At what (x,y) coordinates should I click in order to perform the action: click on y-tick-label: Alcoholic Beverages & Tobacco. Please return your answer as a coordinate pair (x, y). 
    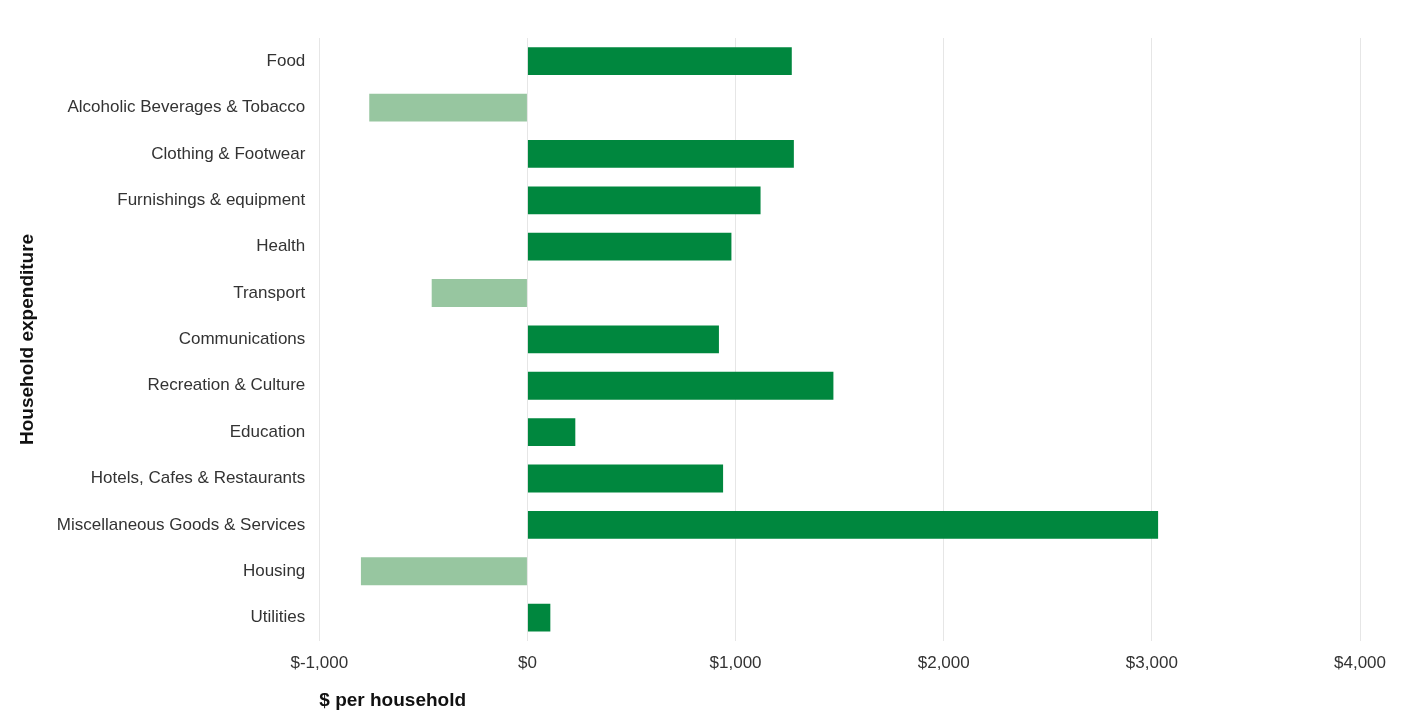
    Looking at the image, I should click on (186, 107).